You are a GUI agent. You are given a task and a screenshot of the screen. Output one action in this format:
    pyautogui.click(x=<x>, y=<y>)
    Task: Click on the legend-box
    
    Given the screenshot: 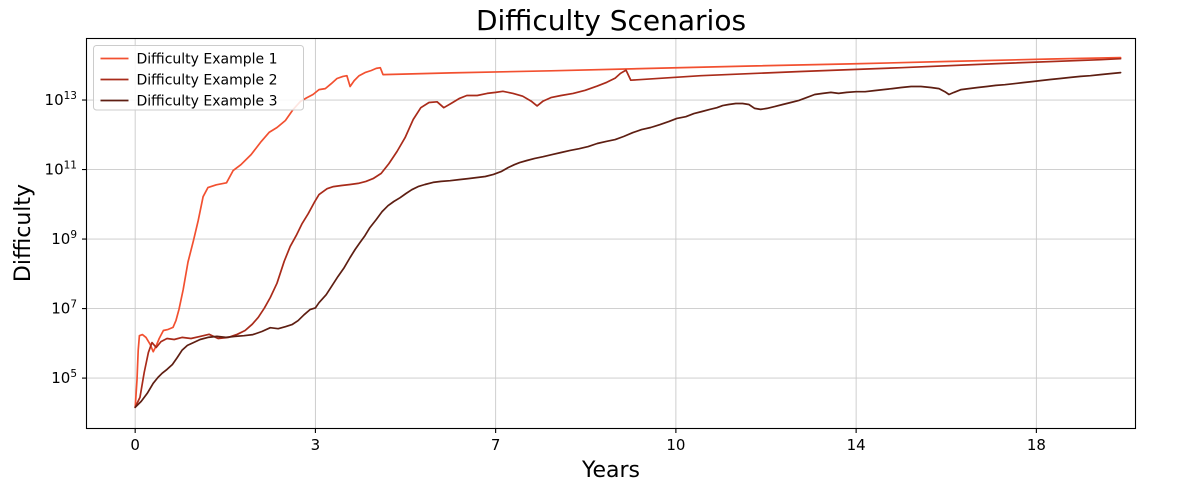 What is the action you would take?
    pyautogui.click(x=198, y=78)
    